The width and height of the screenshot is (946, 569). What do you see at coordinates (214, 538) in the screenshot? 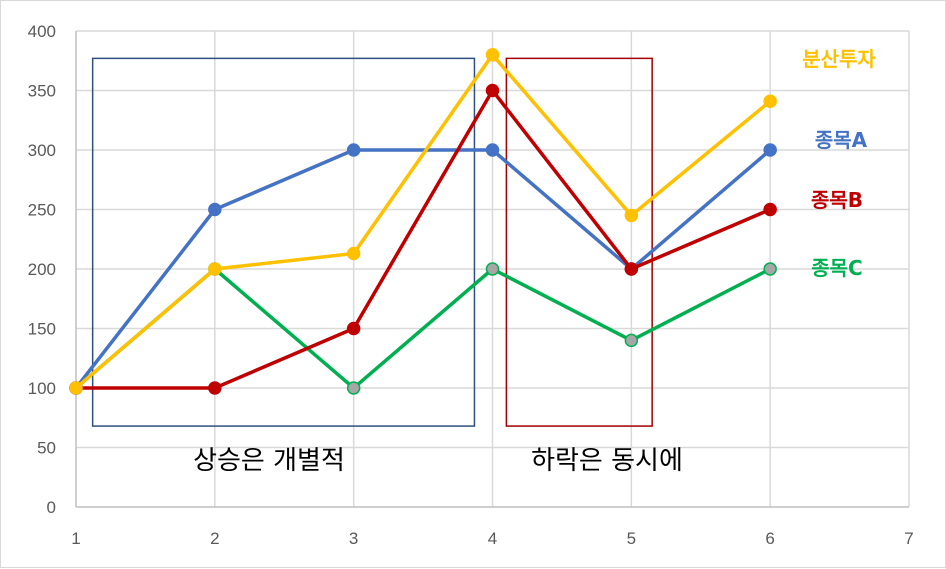
I see `x-tick-label: 2` at bounding box center [214, 538].